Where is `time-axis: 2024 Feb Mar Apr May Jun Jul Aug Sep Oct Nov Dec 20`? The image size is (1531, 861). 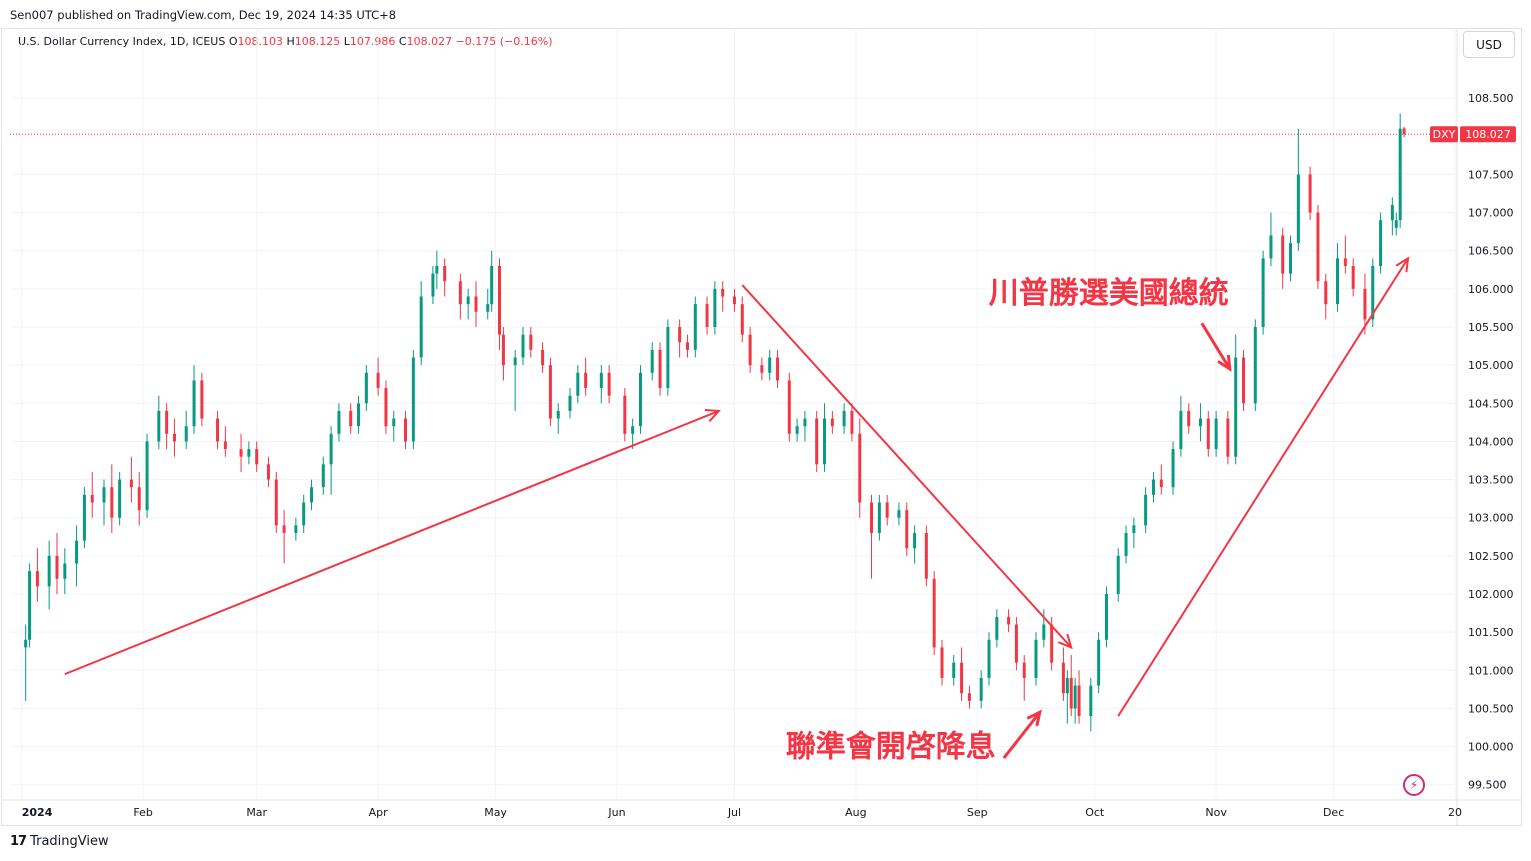 time-axis: 2024 Feb Mar Apr May Jun Jul Aug Sep Oct Nov Dec 20 is located at coordinates (742, 812).